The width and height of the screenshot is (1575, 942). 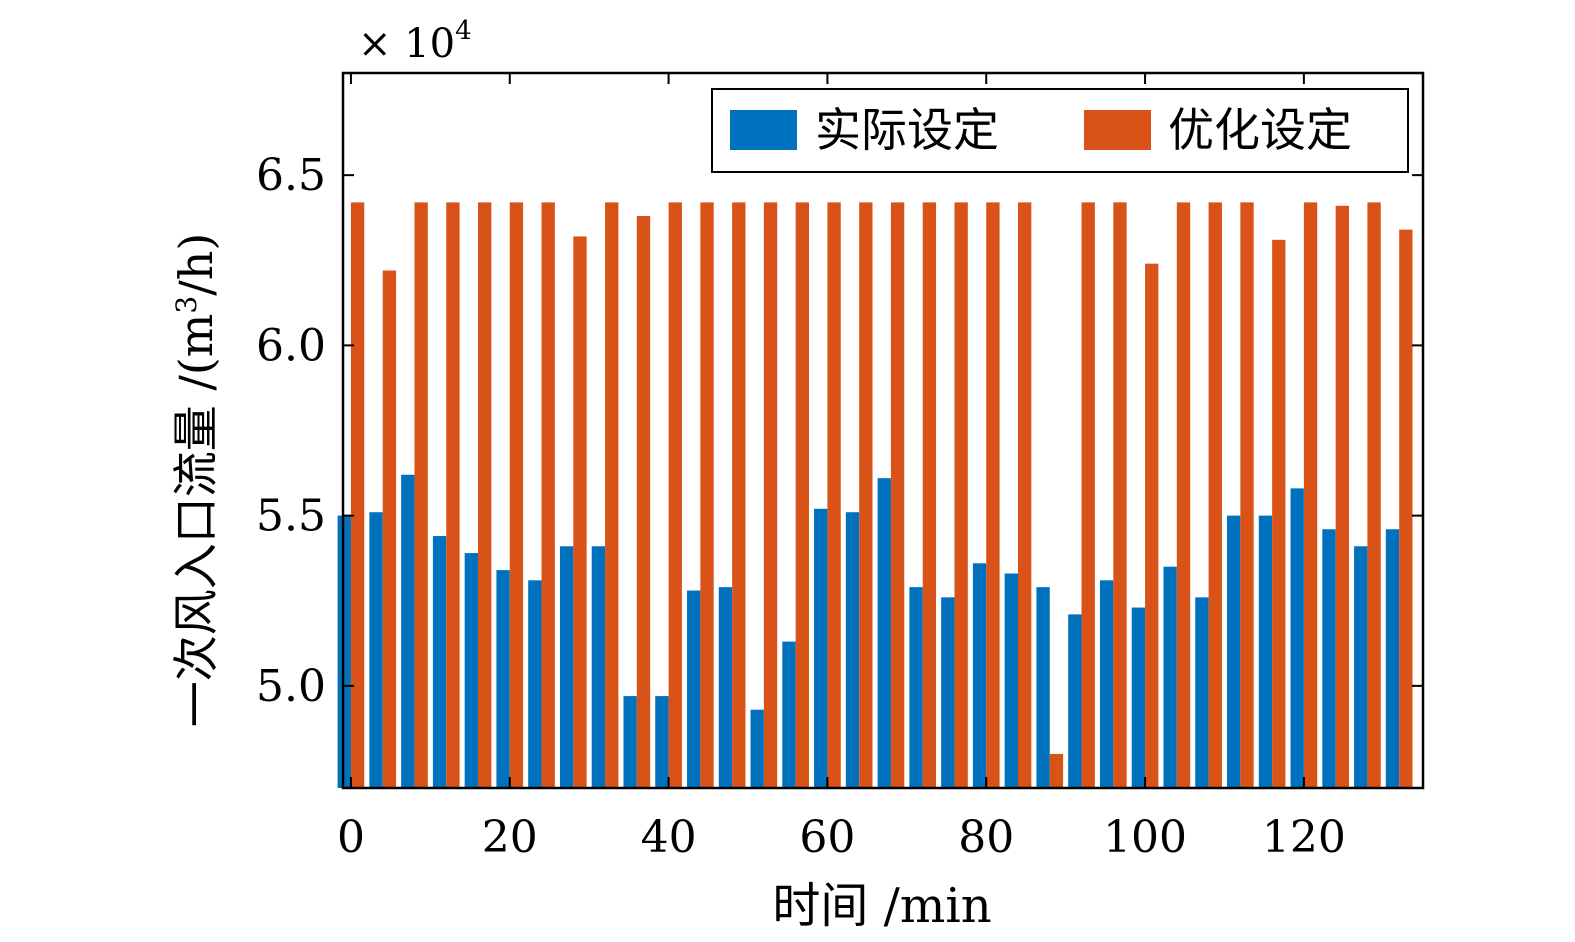 I want to click on legend-swatch-optimized, so click(x=1117, y=130).